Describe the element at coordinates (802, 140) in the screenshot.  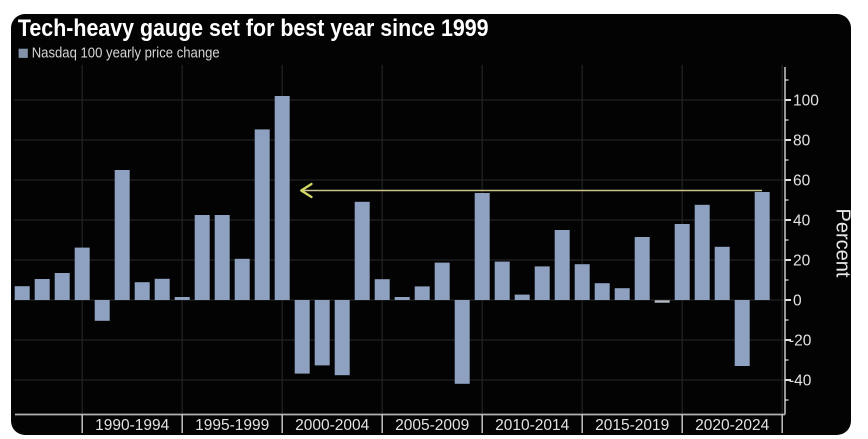
I see `svg-text: 80` at that location.